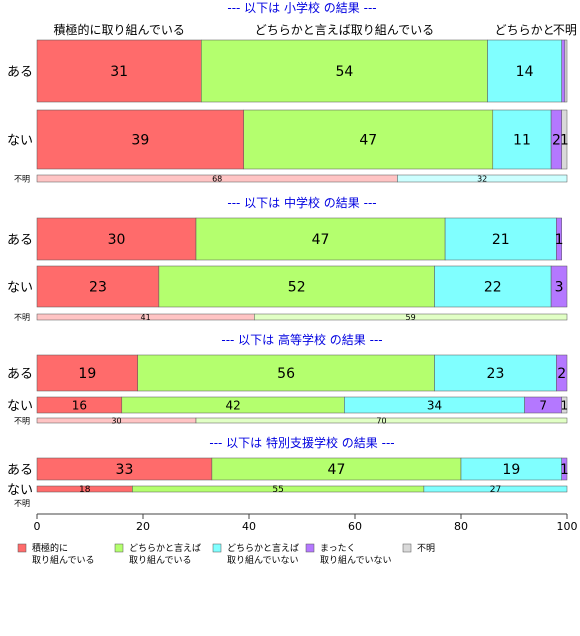 The width and height of the screenshot is (580, 636). What do you see at coordinates (565, 30) in the screenshot?
I see `top-category-label: 不明` at bounding box center [565, 30].